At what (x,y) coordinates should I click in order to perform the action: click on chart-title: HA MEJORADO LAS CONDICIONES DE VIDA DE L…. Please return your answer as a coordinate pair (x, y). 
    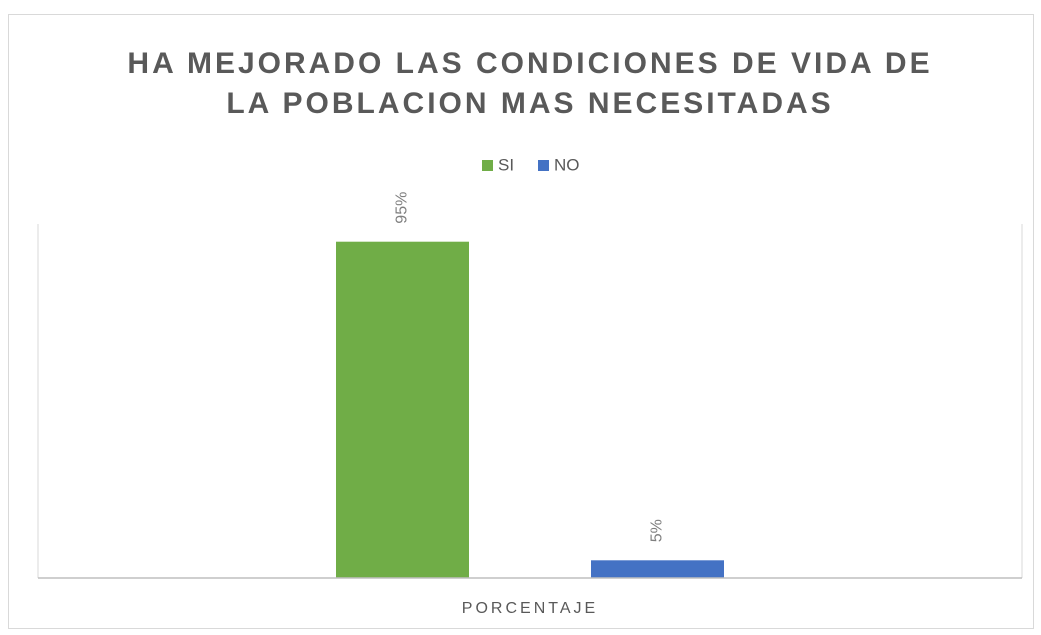
    Looking at the image, I should click on (530, 83).